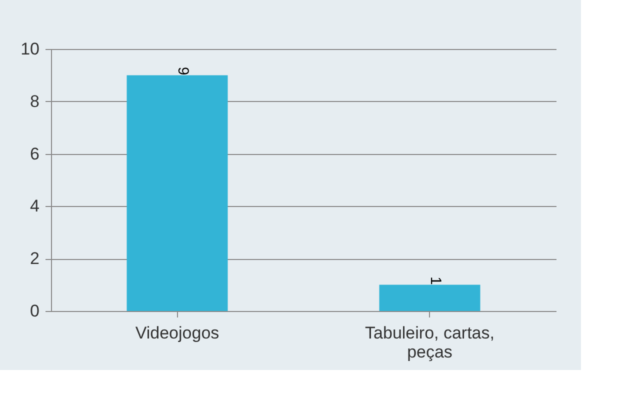 The width and height of the screenshot is (619, 417). I want to click on data-label: 9, so click(183, 71).